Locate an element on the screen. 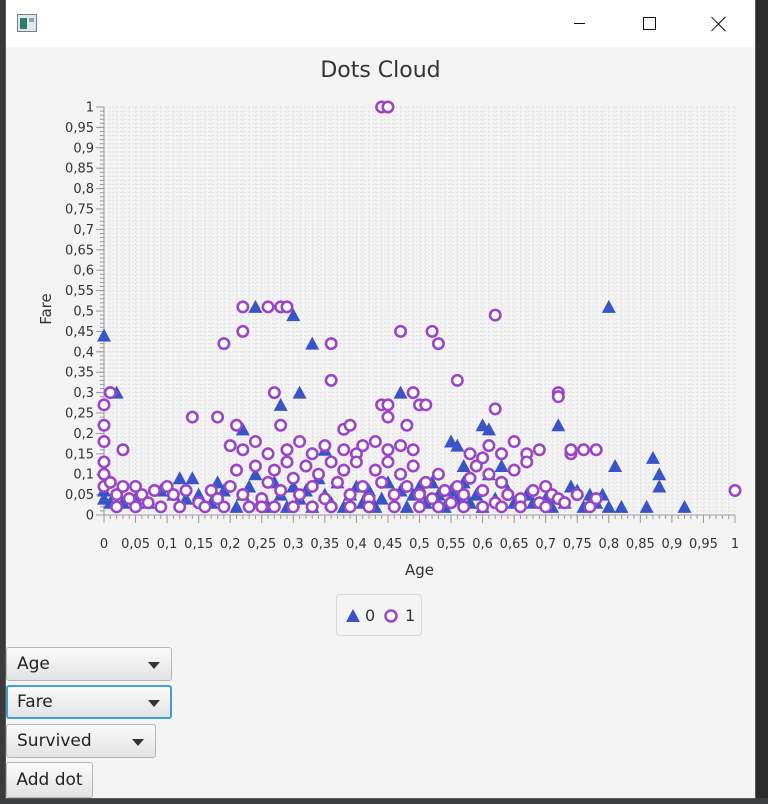 Image resolution: width=768 pixels, height=804 pixels. x-tick-label: 0,4 is located at coordinates (356, 544).